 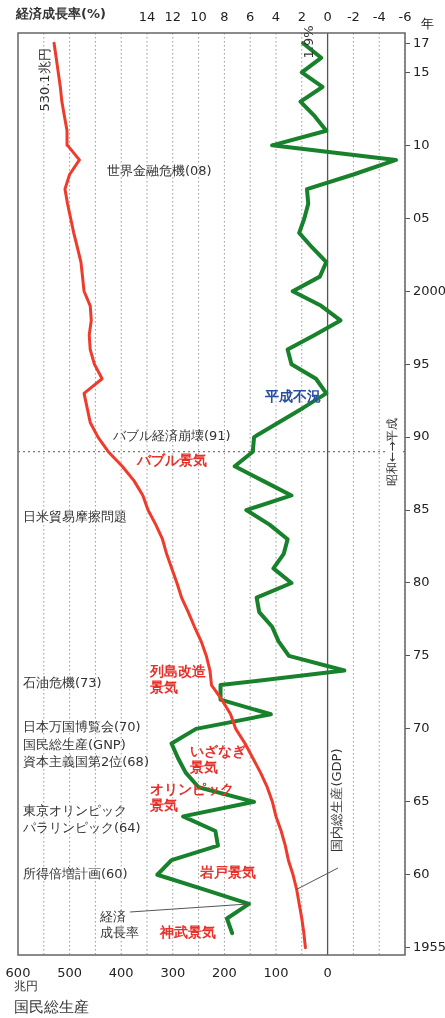 I want to click on annotation: 世界金融危機(08), so click(x=159, y=171).